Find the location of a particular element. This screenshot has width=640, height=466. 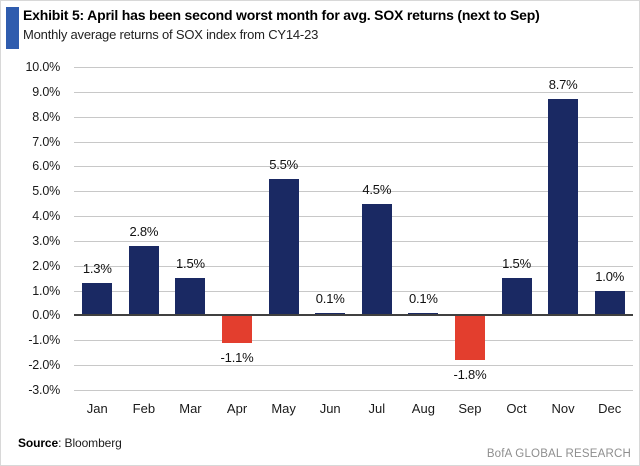

x-axis-month-label-jul: Jul is located at coordinates (377, 408).